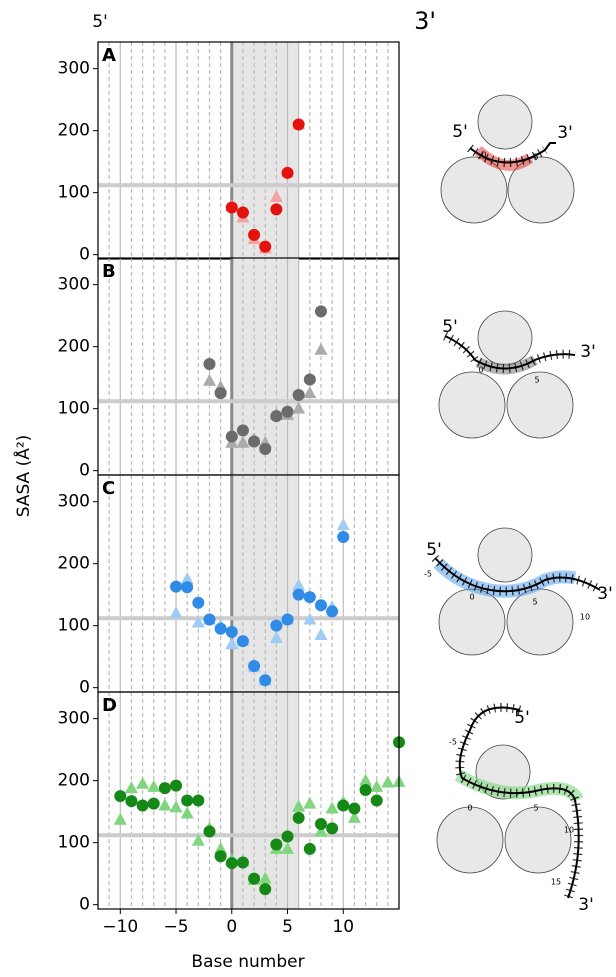  What do you see at coordinates (483, 155) in the screenshot?
I see `strand-position-label: 0` at bounding box center [483, 155].